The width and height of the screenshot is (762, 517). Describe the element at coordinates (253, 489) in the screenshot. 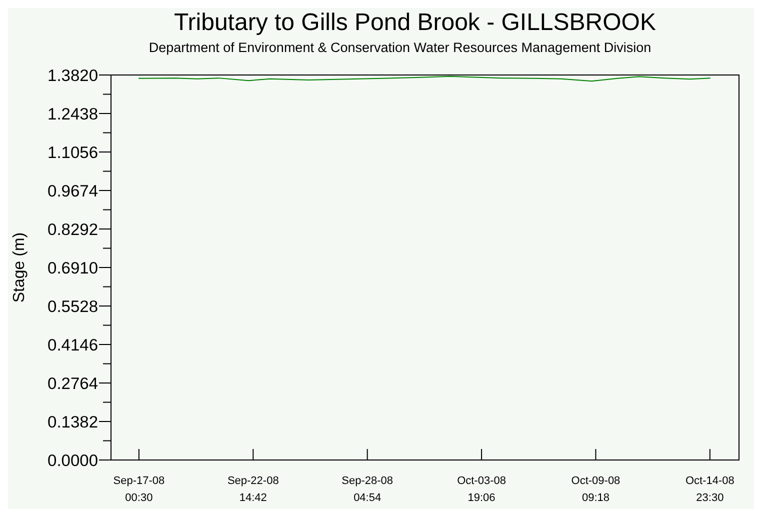

I see `x-tick-label: Sep-22-08 14:42` at that location.